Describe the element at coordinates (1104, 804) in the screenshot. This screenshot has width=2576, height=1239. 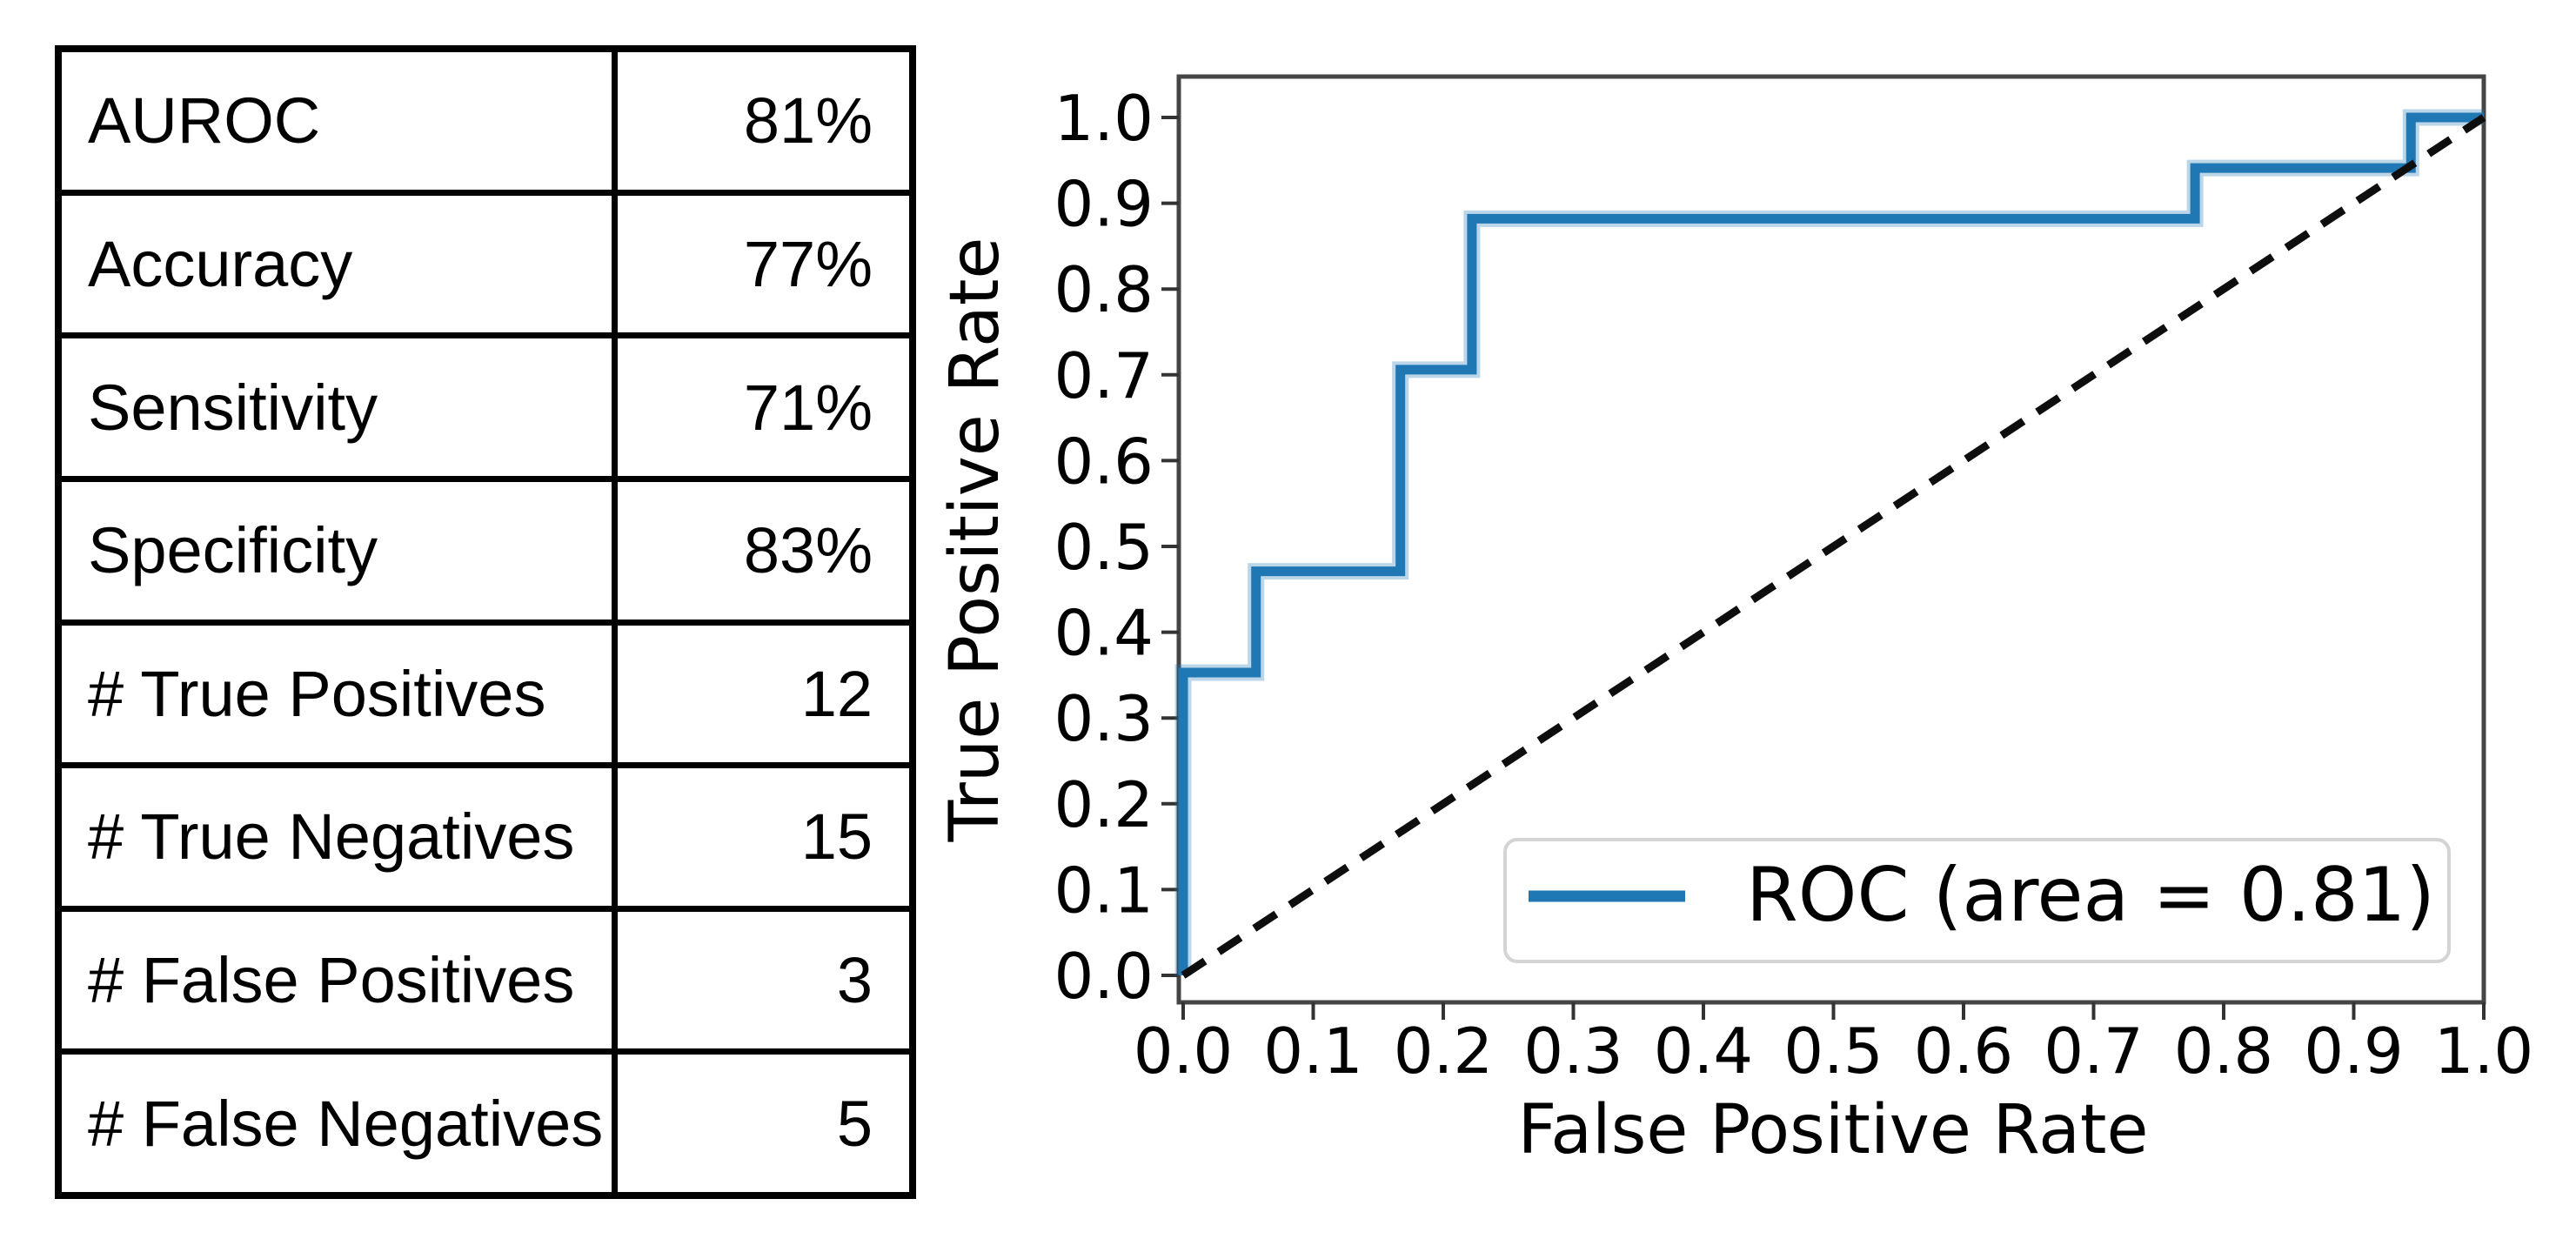
I see `y-tick-label: 0.2` at that location.